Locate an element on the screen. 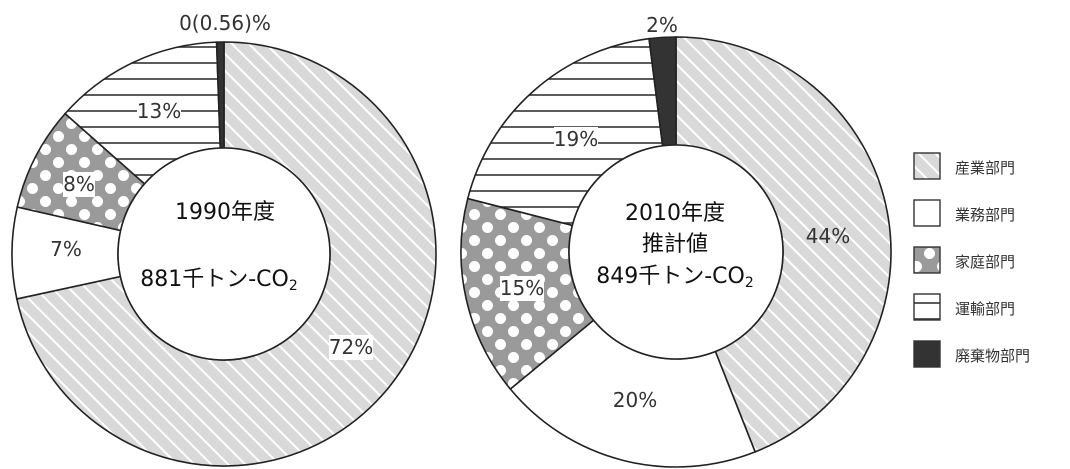 Image resolution: width=1070 pixels, height=469 pixels. center-value-1990: 881千トン-CO2 is located at coordinates (219, 280).